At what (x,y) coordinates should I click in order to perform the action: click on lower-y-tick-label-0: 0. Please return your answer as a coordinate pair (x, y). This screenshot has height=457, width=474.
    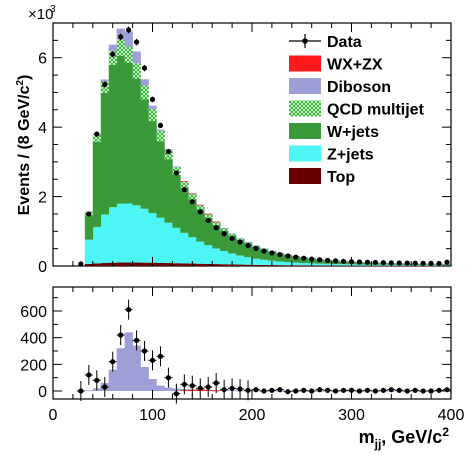
    Looking at the image, I should click on (42, 392).